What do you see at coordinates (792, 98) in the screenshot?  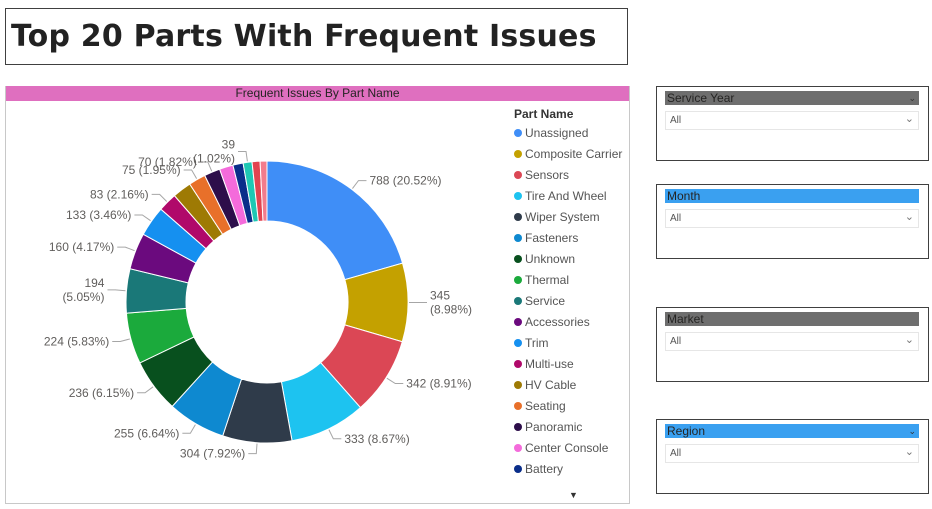 I see `slicer-service-year-header: Service Year ⌄` at bounding box center [792, 98].